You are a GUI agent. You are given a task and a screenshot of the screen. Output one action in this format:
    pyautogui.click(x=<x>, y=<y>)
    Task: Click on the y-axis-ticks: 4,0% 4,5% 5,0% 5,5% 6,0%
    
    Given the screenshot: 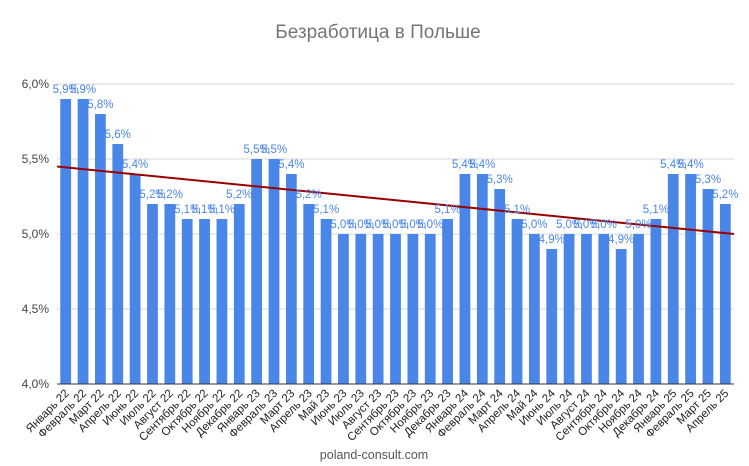 What is the action you would take?
    pyautogui.click(x=36, y=234)
    